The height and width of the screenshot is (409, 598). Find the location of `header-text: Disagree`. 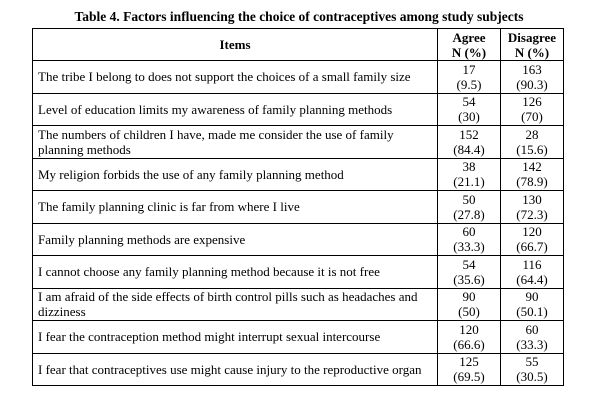

header-text: Disagree is located at coordinates (532, 37).